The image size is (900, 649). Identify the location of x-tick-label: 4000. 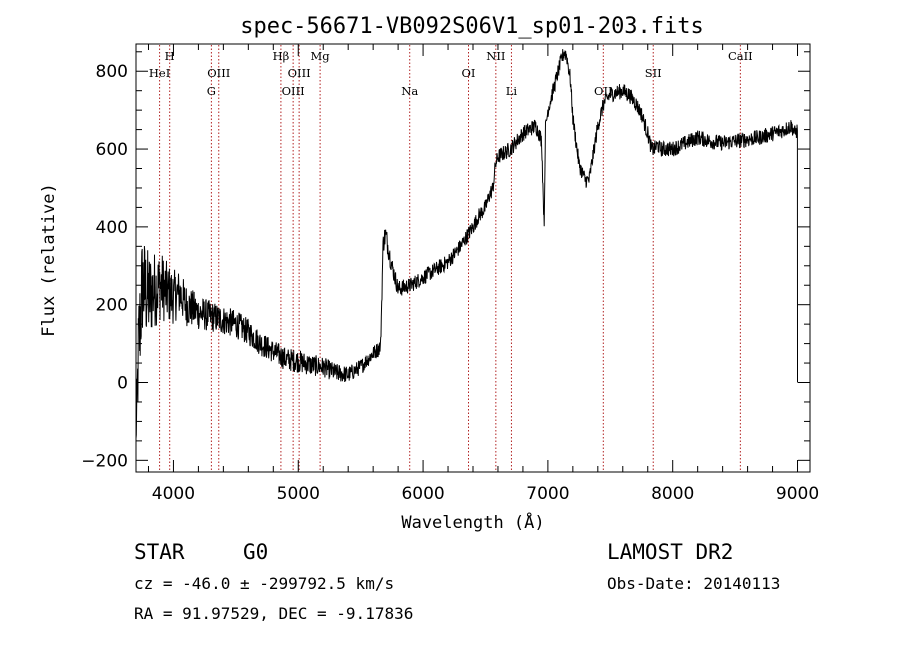
(173, 494).